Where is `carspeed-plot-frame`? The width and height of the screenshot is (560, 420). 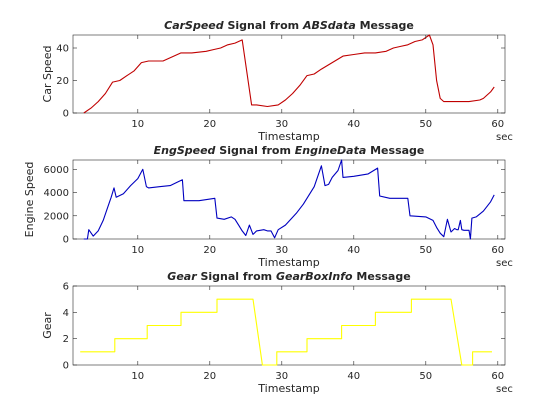
carspeed-plot-frame is located at coordinates (289, 74).